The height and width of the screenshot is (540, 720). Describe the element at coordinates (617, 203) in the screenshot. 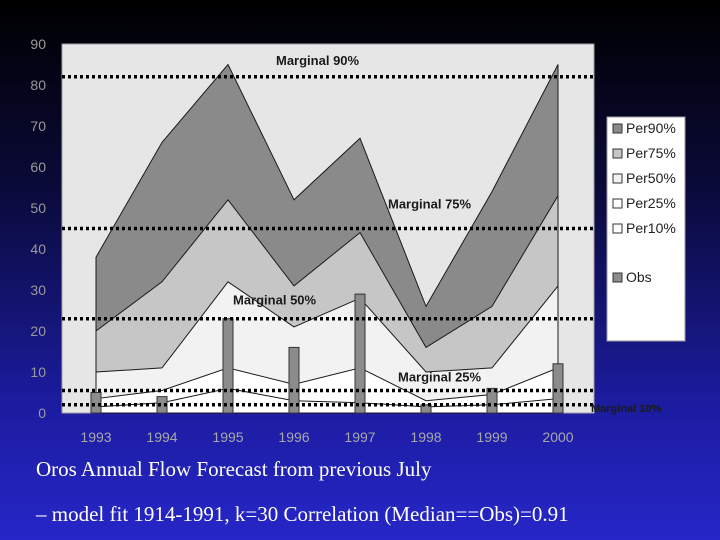

I see `legend-swatch-per25` at that location.